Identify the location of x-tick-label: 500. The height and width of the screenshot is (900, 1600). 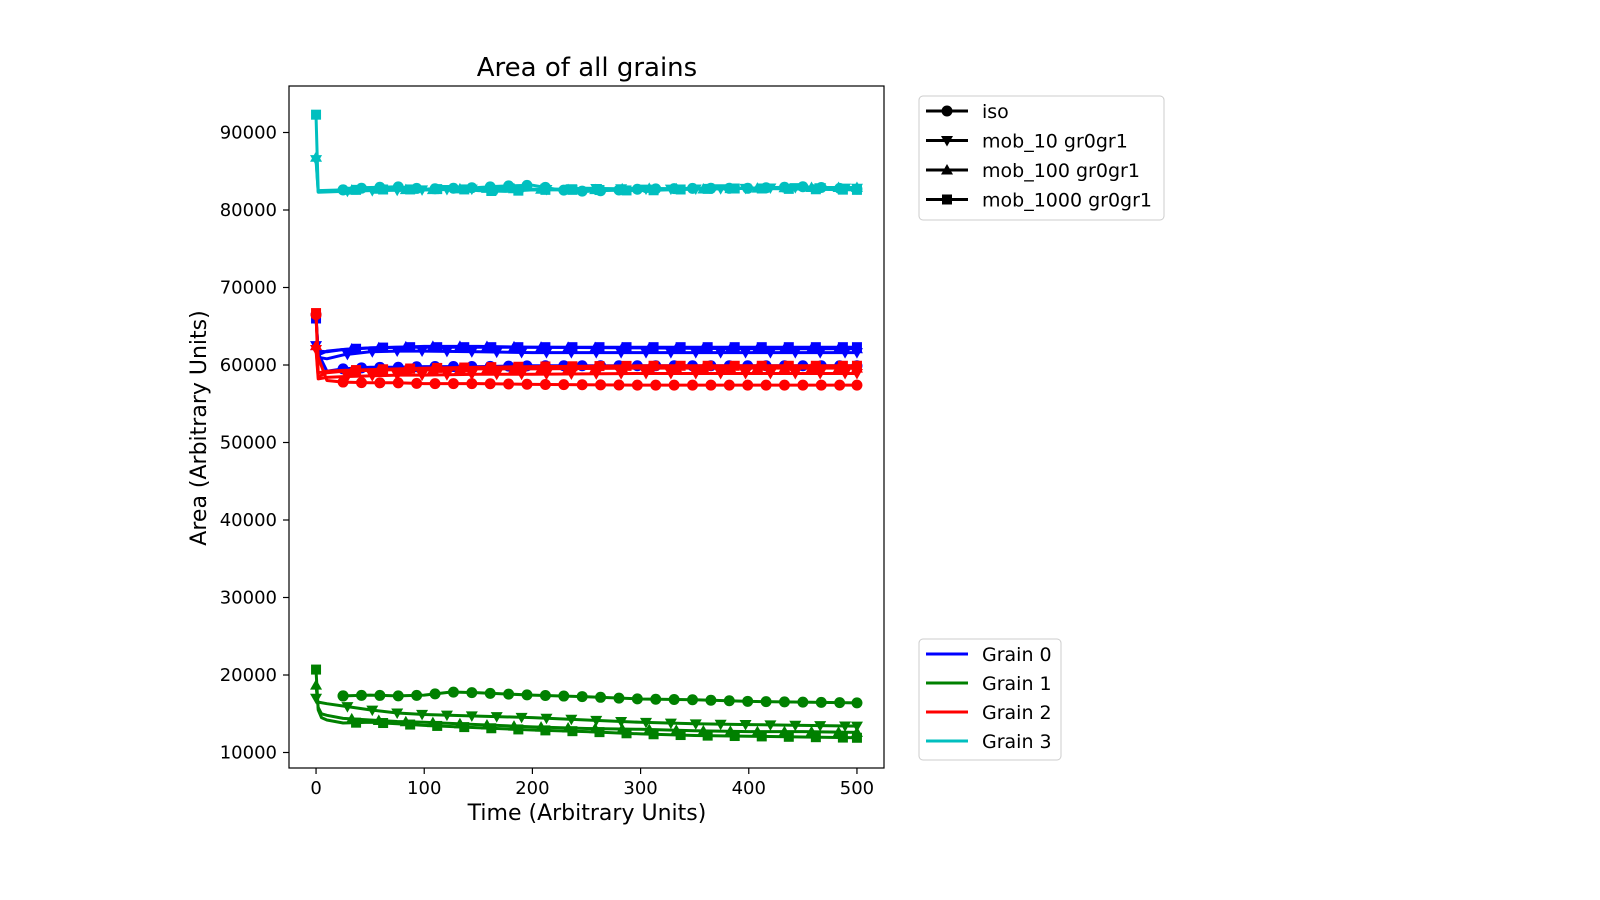
(857, 788).